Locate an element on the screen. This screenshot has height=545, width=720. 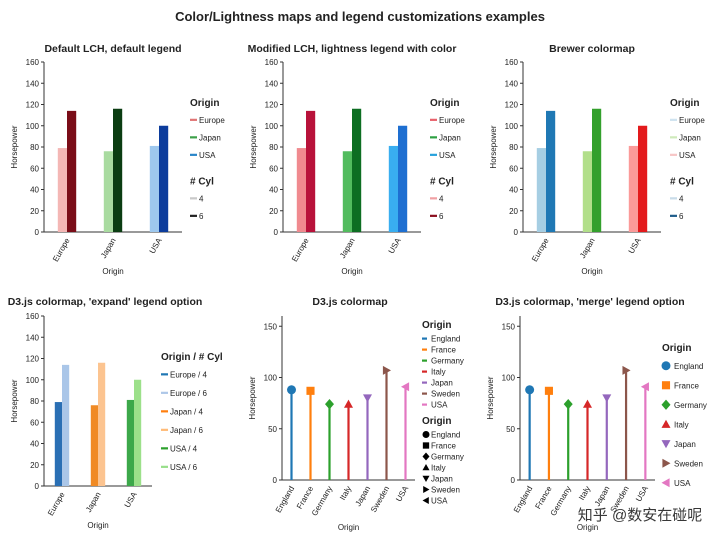
point-usa is located at coordinates (644, 387).